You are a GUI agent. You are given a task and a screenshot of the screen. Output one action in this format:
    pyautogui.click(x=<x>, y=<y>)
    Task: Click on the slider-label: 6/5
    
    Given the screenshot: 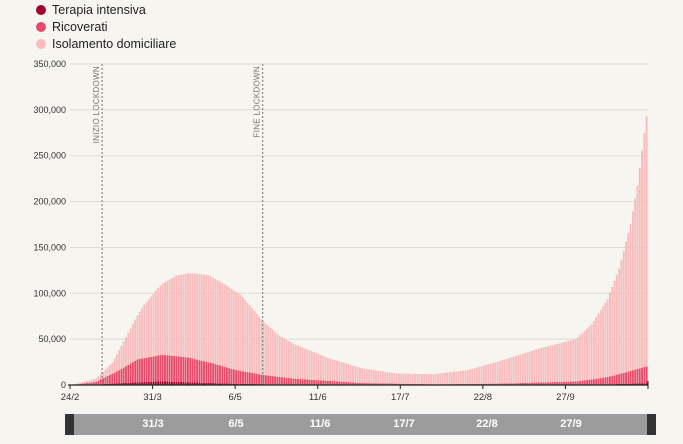 What is the action you would take?
    pyautogui.click(x=236, y=424)
    